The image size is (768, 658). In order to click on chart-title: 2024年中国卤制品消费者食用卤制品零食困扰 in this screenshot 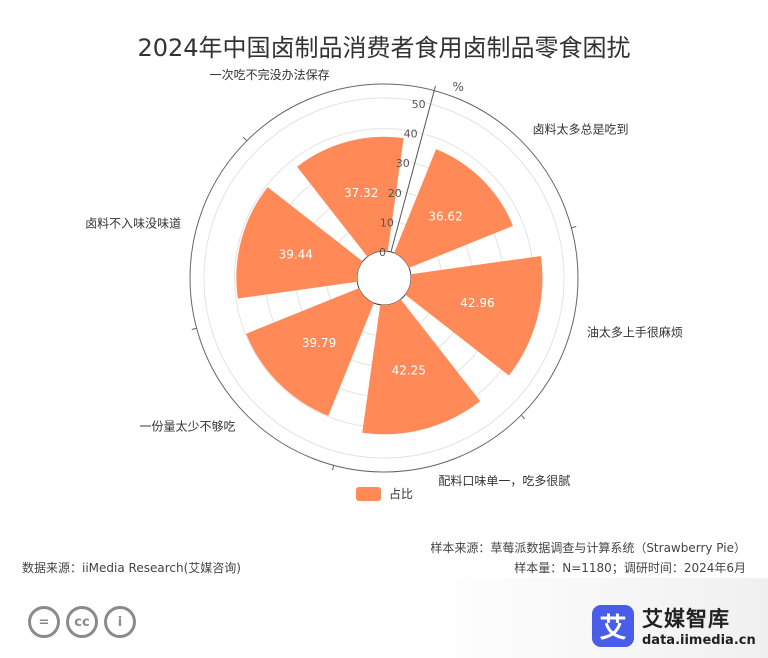, I will do `click(384, 48)`.